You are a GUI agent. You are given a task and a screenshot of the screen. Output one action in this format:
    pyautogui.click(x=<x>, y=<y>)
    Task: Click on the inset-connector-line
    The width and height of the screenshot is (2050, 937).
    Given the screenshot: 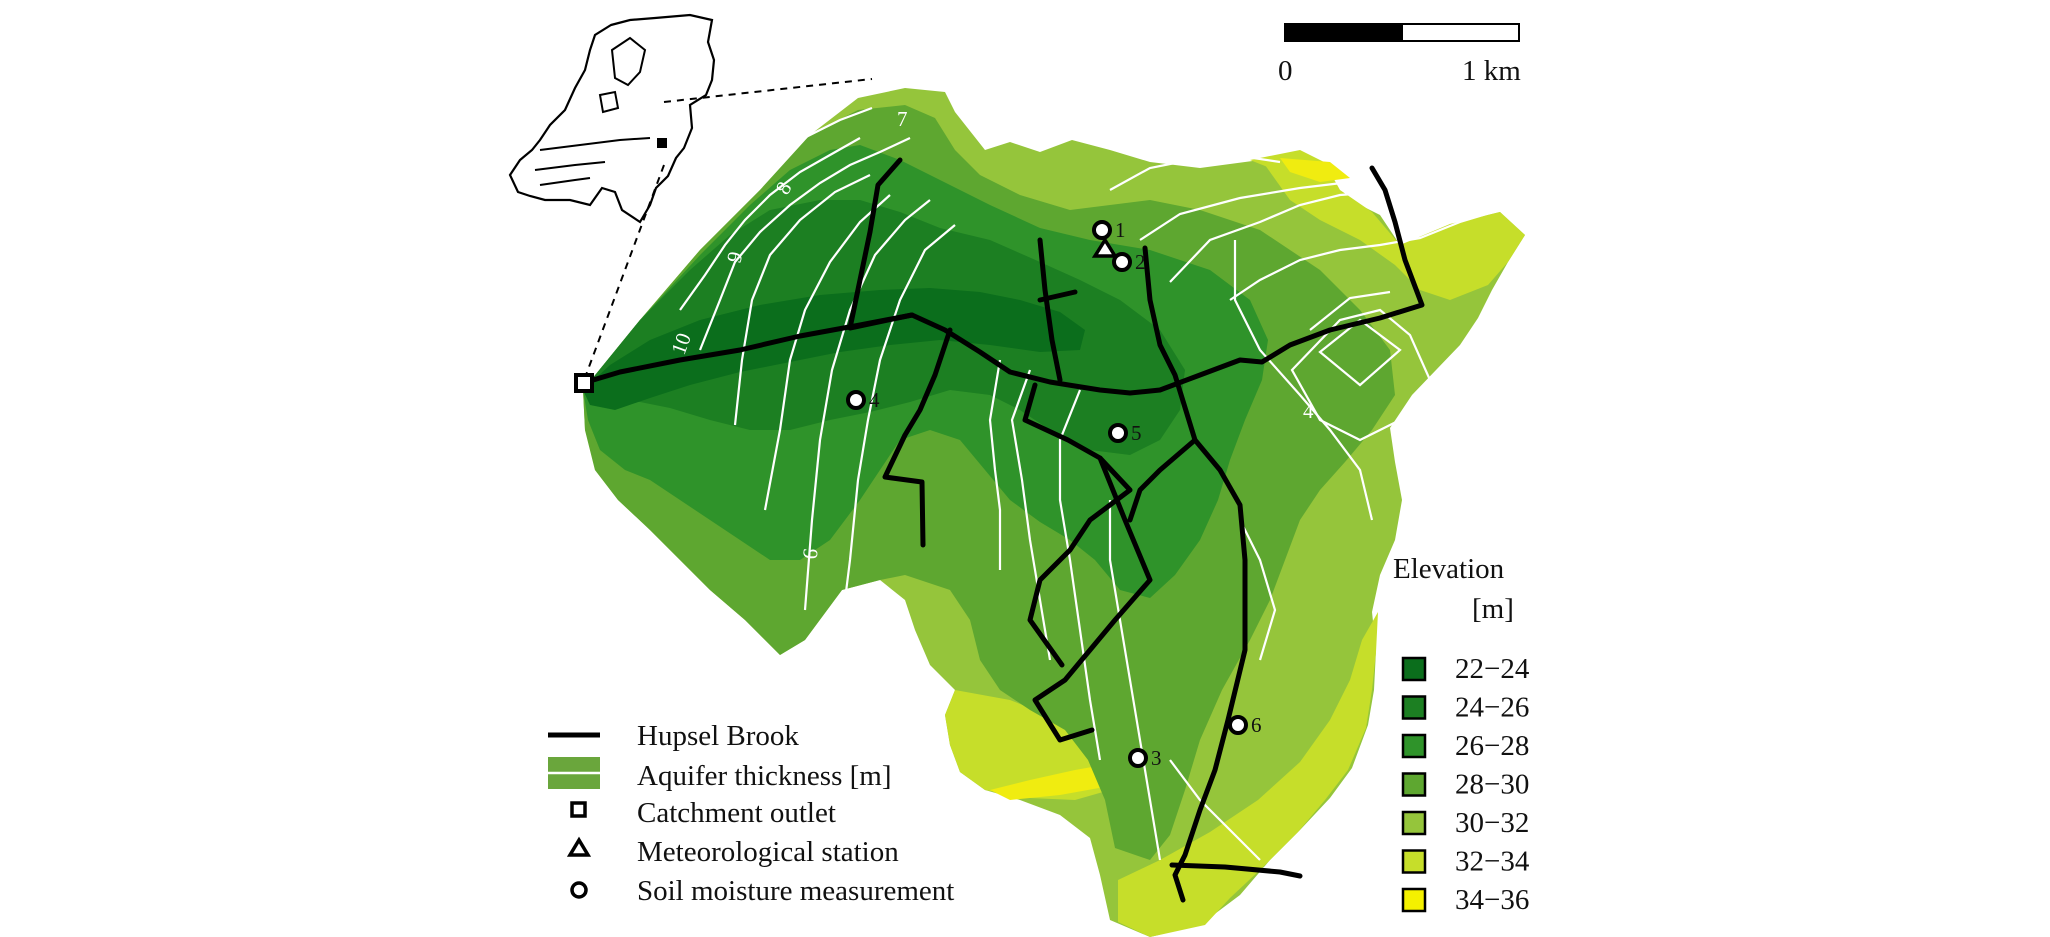 What is the action you would take?
    pyautogui.click(x=768, y=90)
    